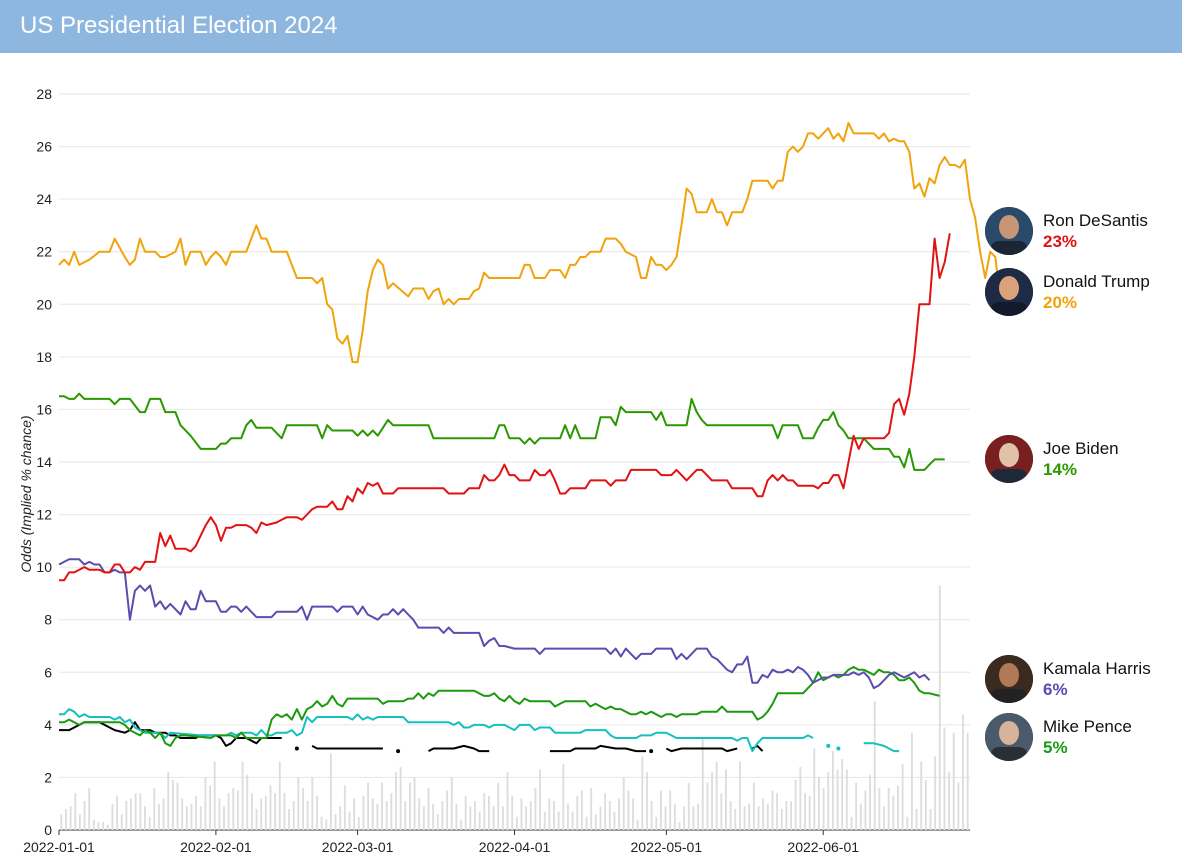 The width and height of the screenshot is (1182, 859). Describe the element at coordinates (838, 748) in the screenshot. I see `mike-pence-point` at that location.